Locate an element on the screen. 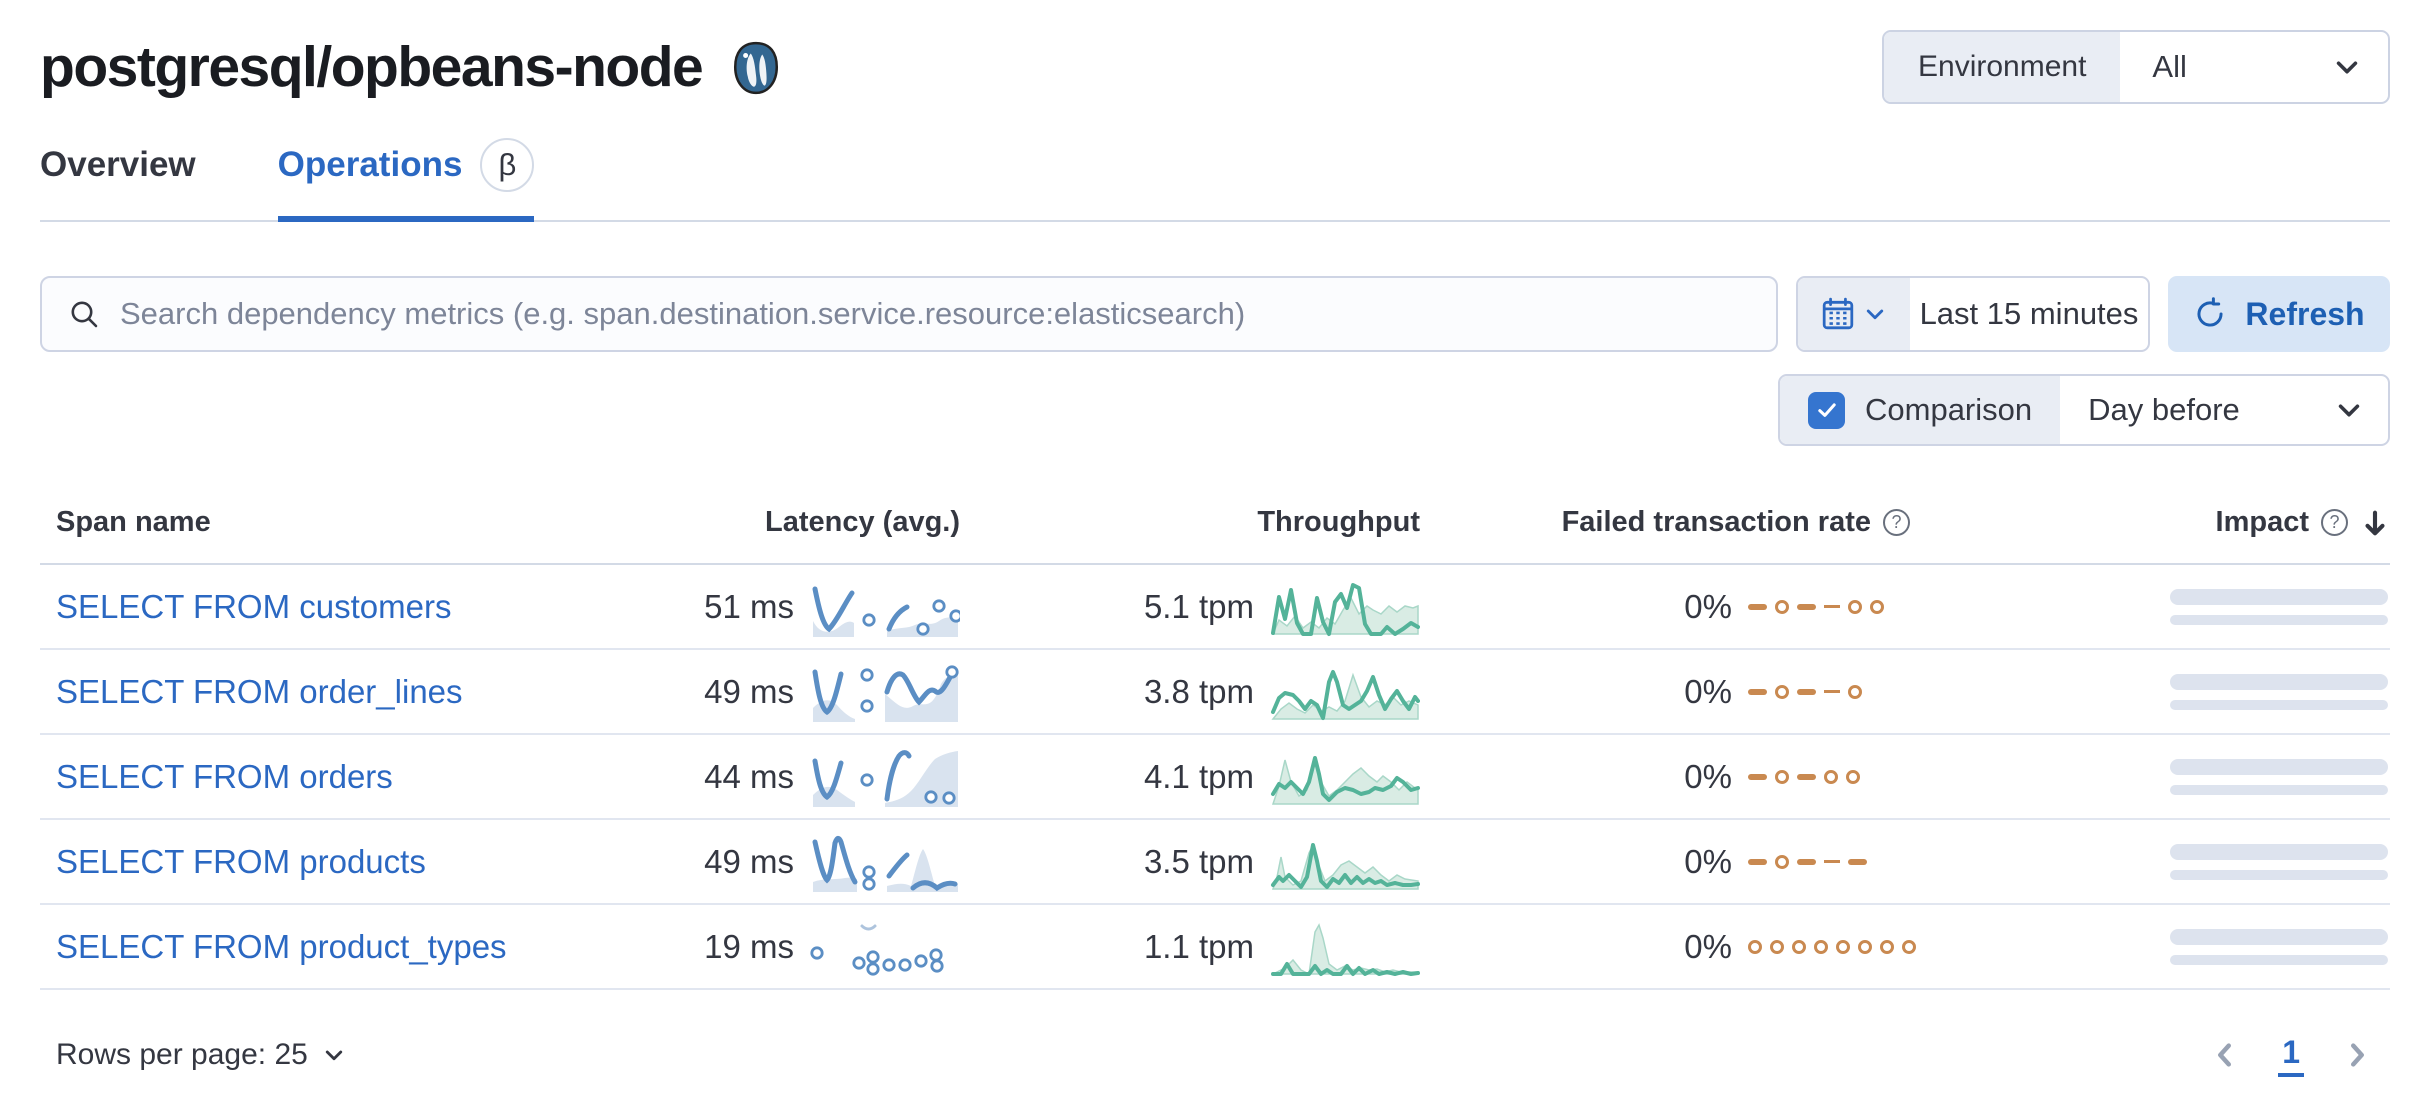  comparison-label: Comparison is located at coordinates (1949, 409).